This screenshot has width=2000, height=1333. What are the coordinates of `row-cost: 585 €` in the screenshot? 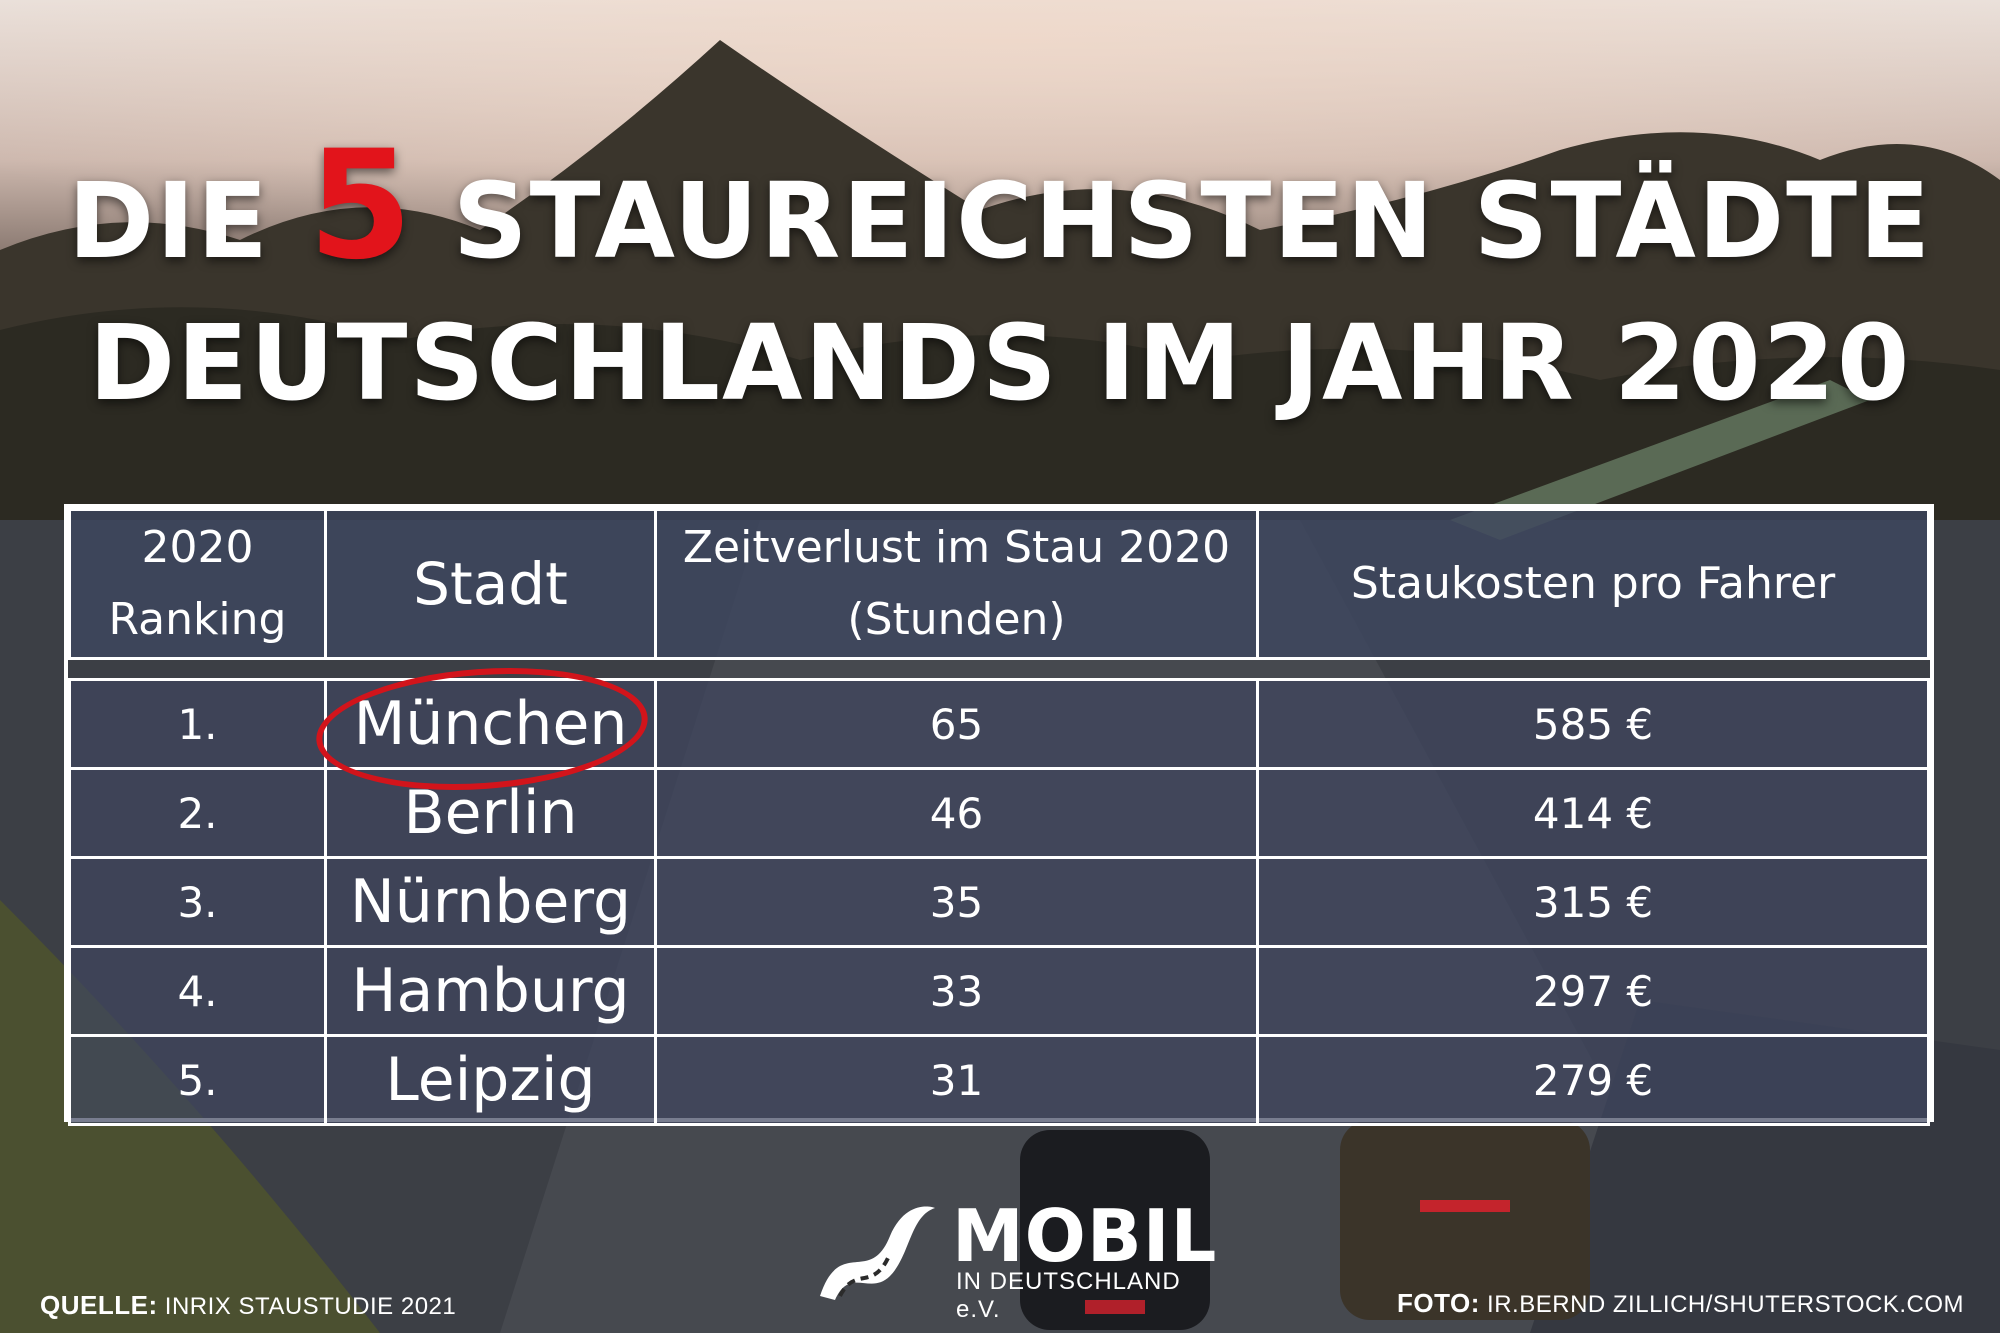 It's located at (1593, 724).